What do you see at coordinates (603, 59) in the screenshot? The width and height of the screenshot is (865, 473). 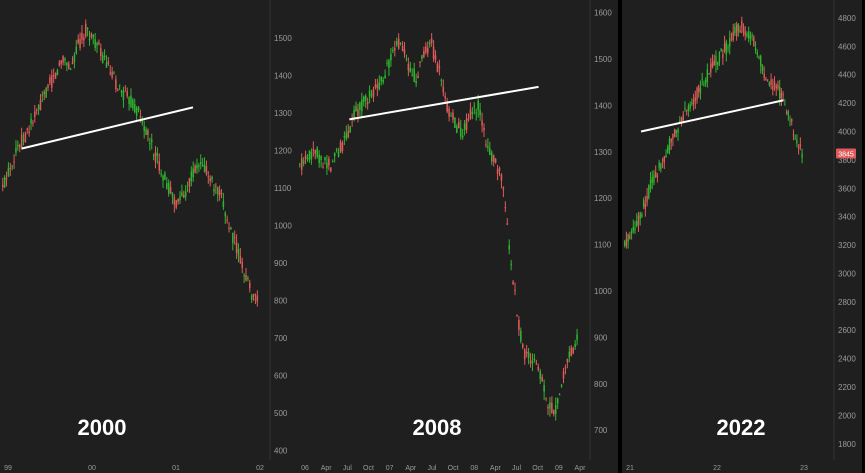 I see `y-tick-label: 1500` at bounding box center [603, 59].